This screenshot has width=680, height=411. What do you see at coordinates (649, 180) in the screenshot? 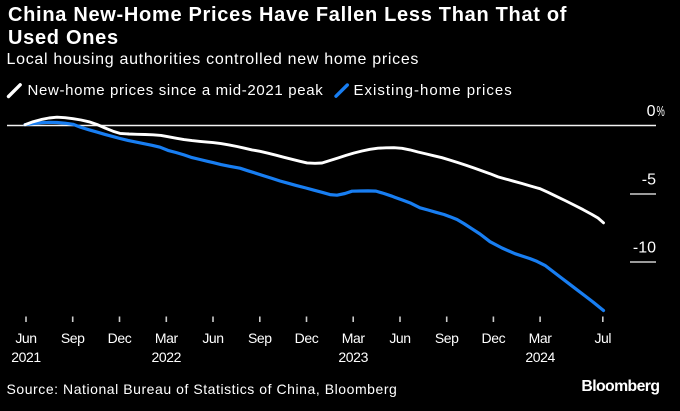
I see `svg-text: -5` at bounding box center [649, 180].